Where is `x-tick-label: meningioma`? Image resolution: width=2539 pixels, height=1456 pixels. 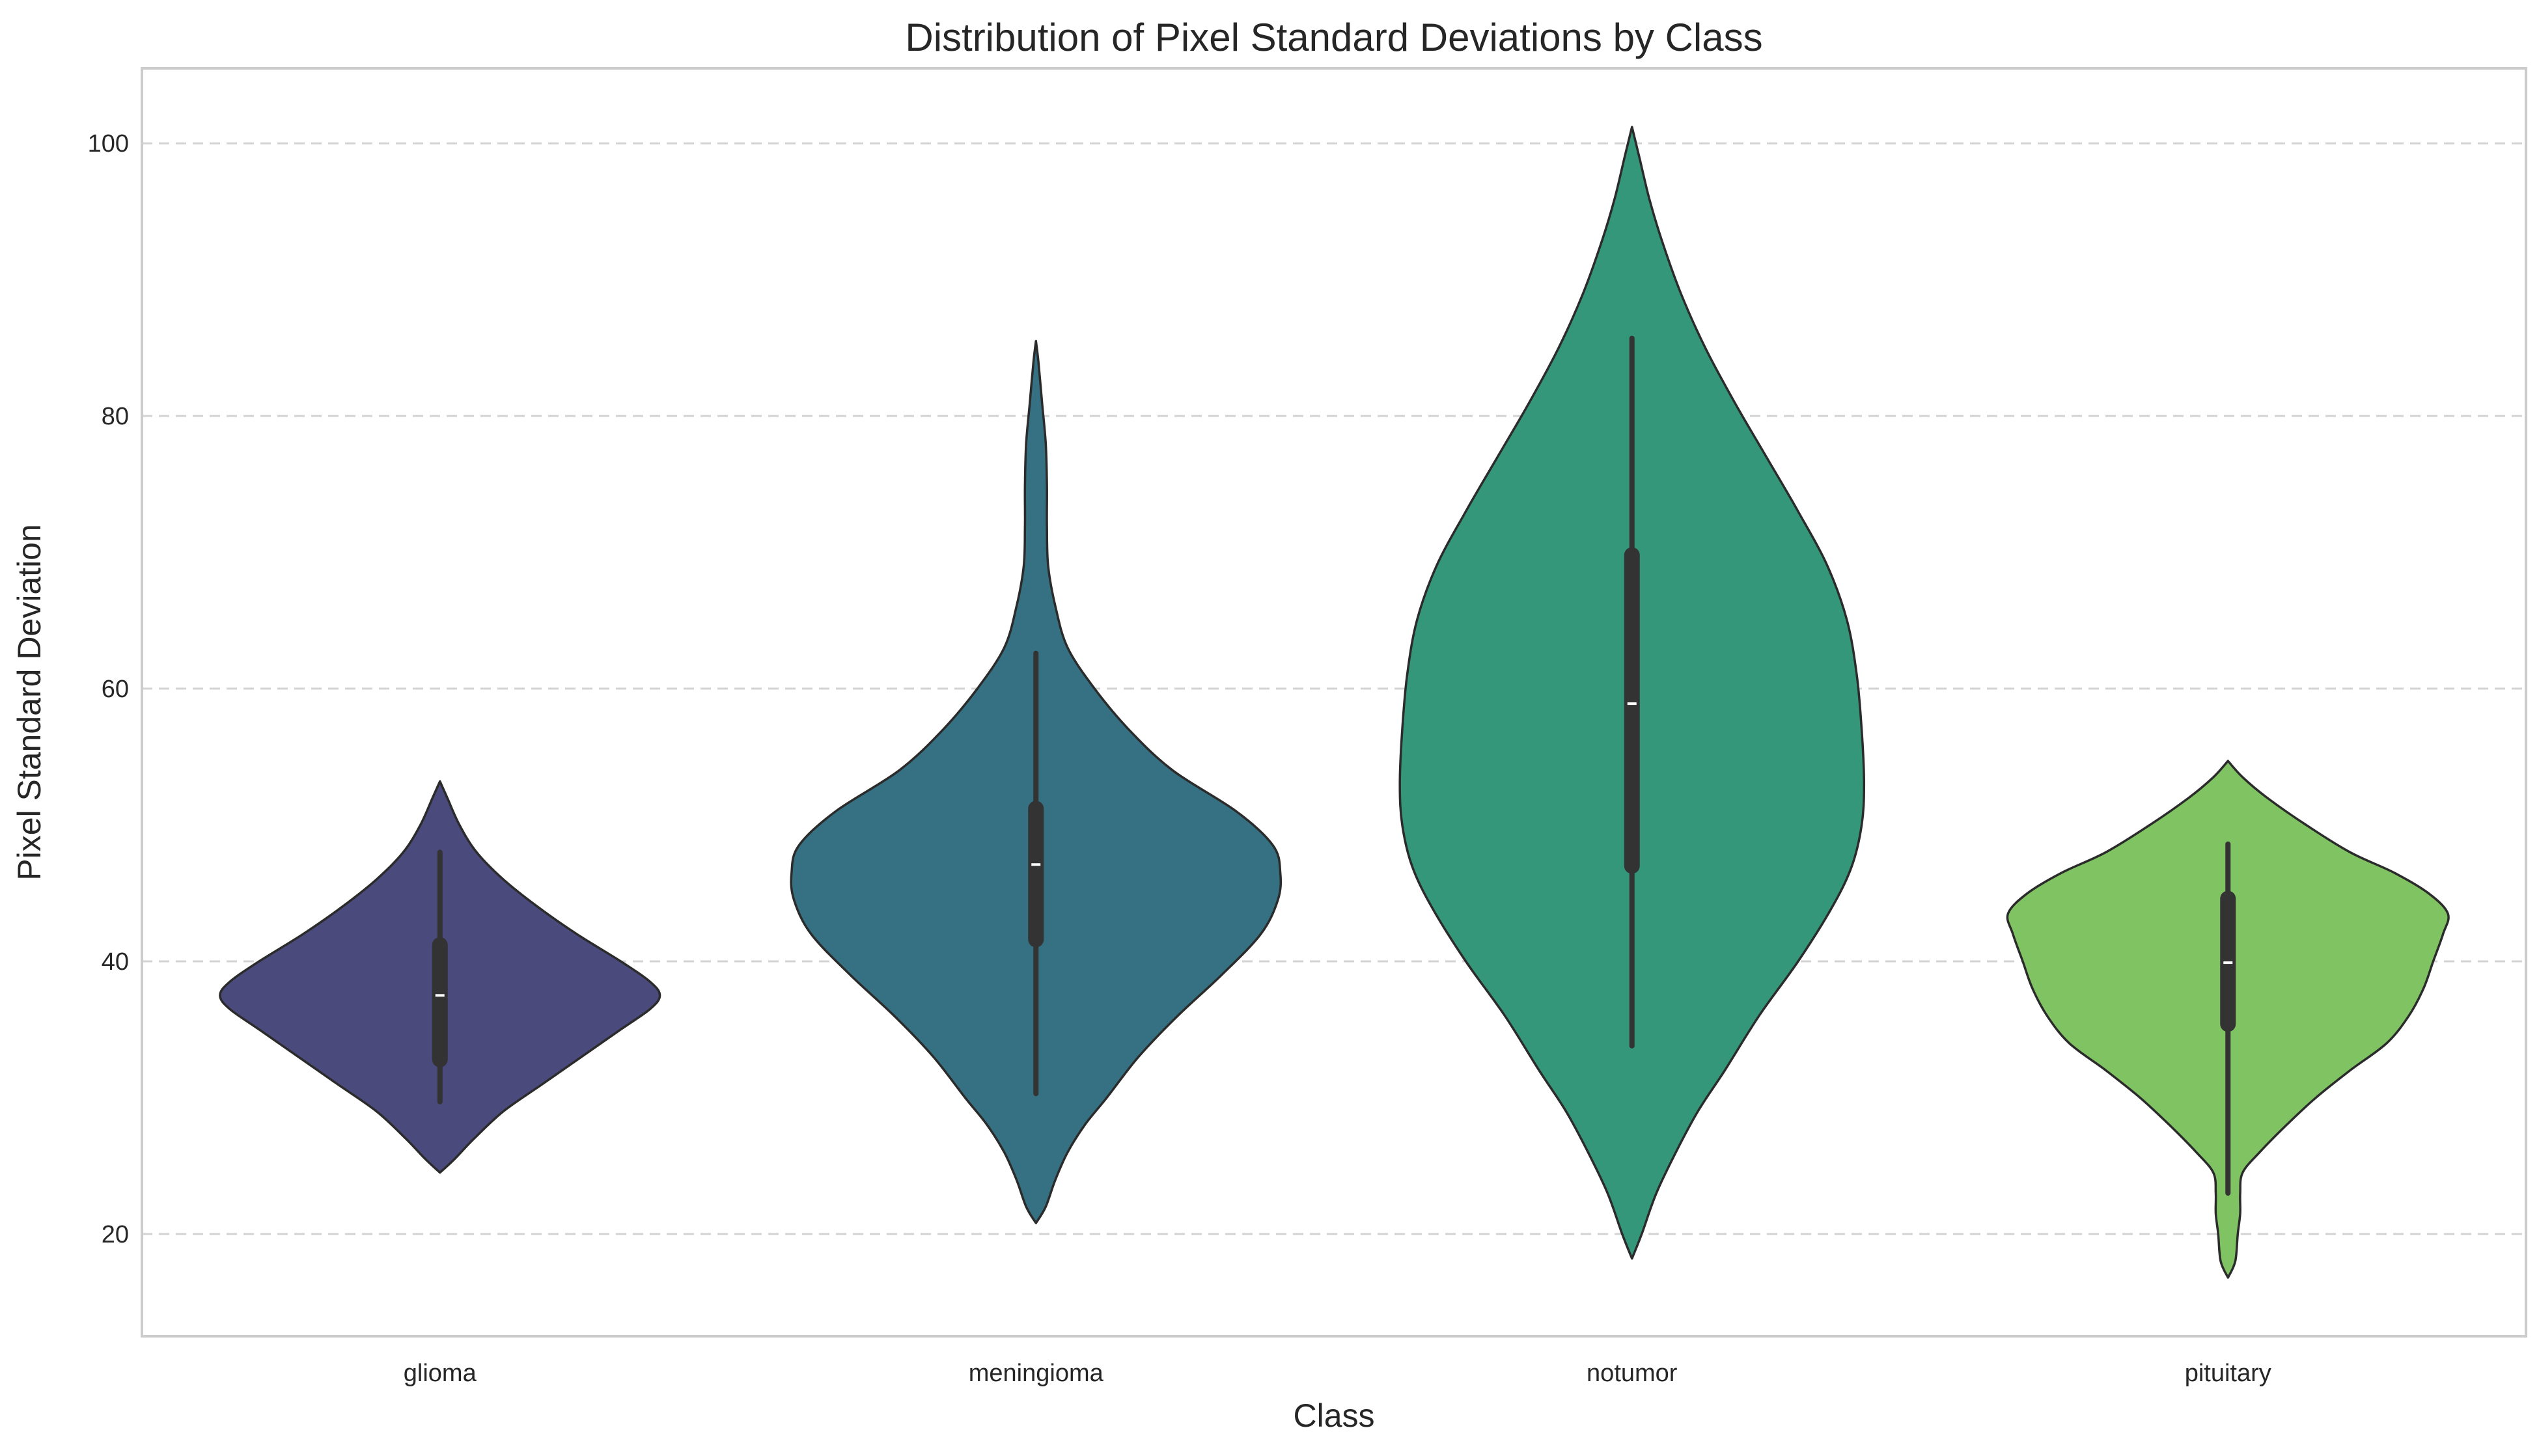 x-tick-label: meningioma is located at coordinates (1036, 1373).